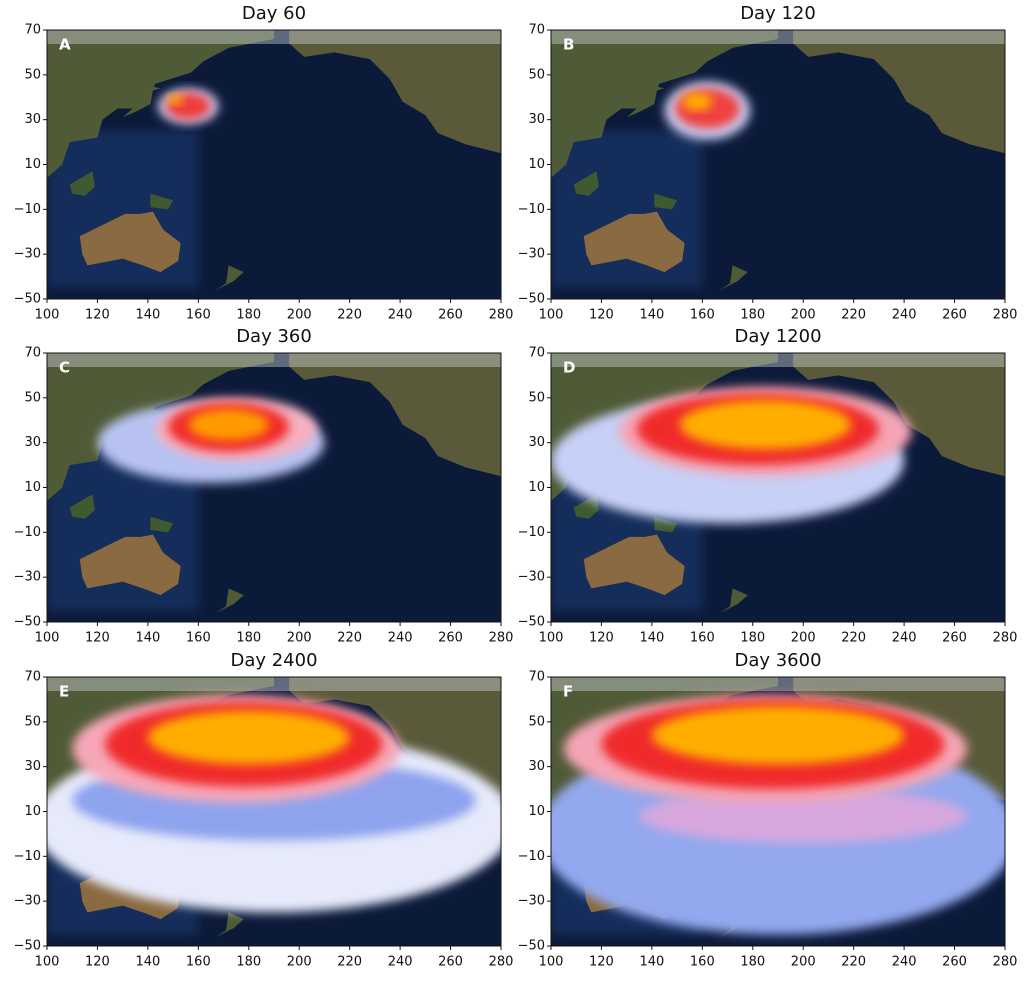 The width and height of the screenshot is (1032, 982). Describe the element at coordinates (274, 13) in the screenshot. I see `panel-title: Day 60` at that location.